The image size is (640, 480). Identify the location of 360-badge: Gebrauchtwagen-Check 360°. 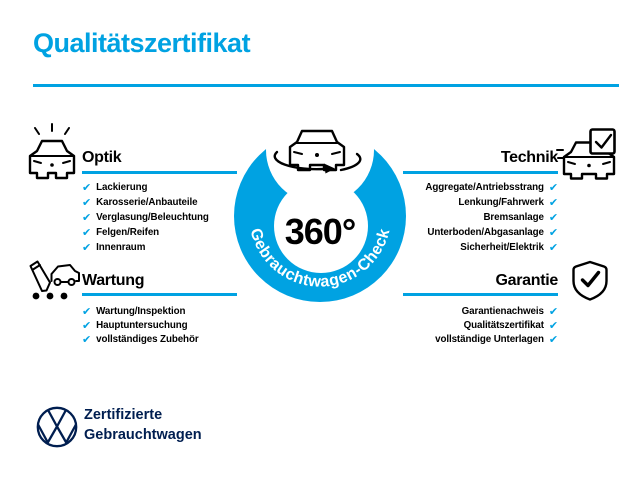
(320, 206).